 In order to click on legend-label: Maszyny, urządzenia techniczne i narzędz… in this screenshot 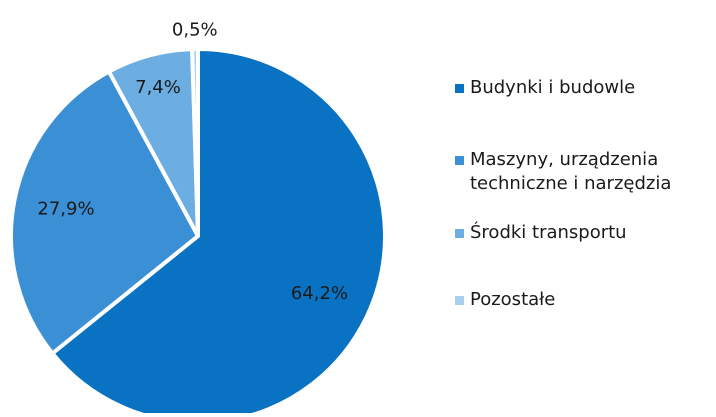, I will do `click(571, 171)`.